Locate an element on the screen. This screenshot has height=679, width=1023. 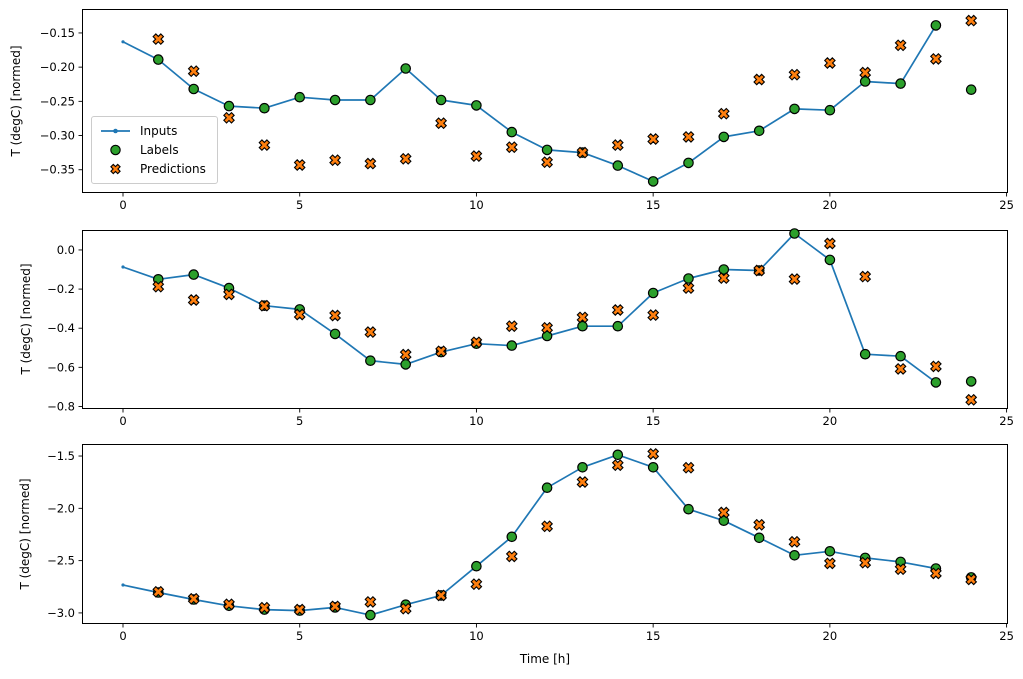
x-tick-label: 20 is located at coordinates (830, 636).